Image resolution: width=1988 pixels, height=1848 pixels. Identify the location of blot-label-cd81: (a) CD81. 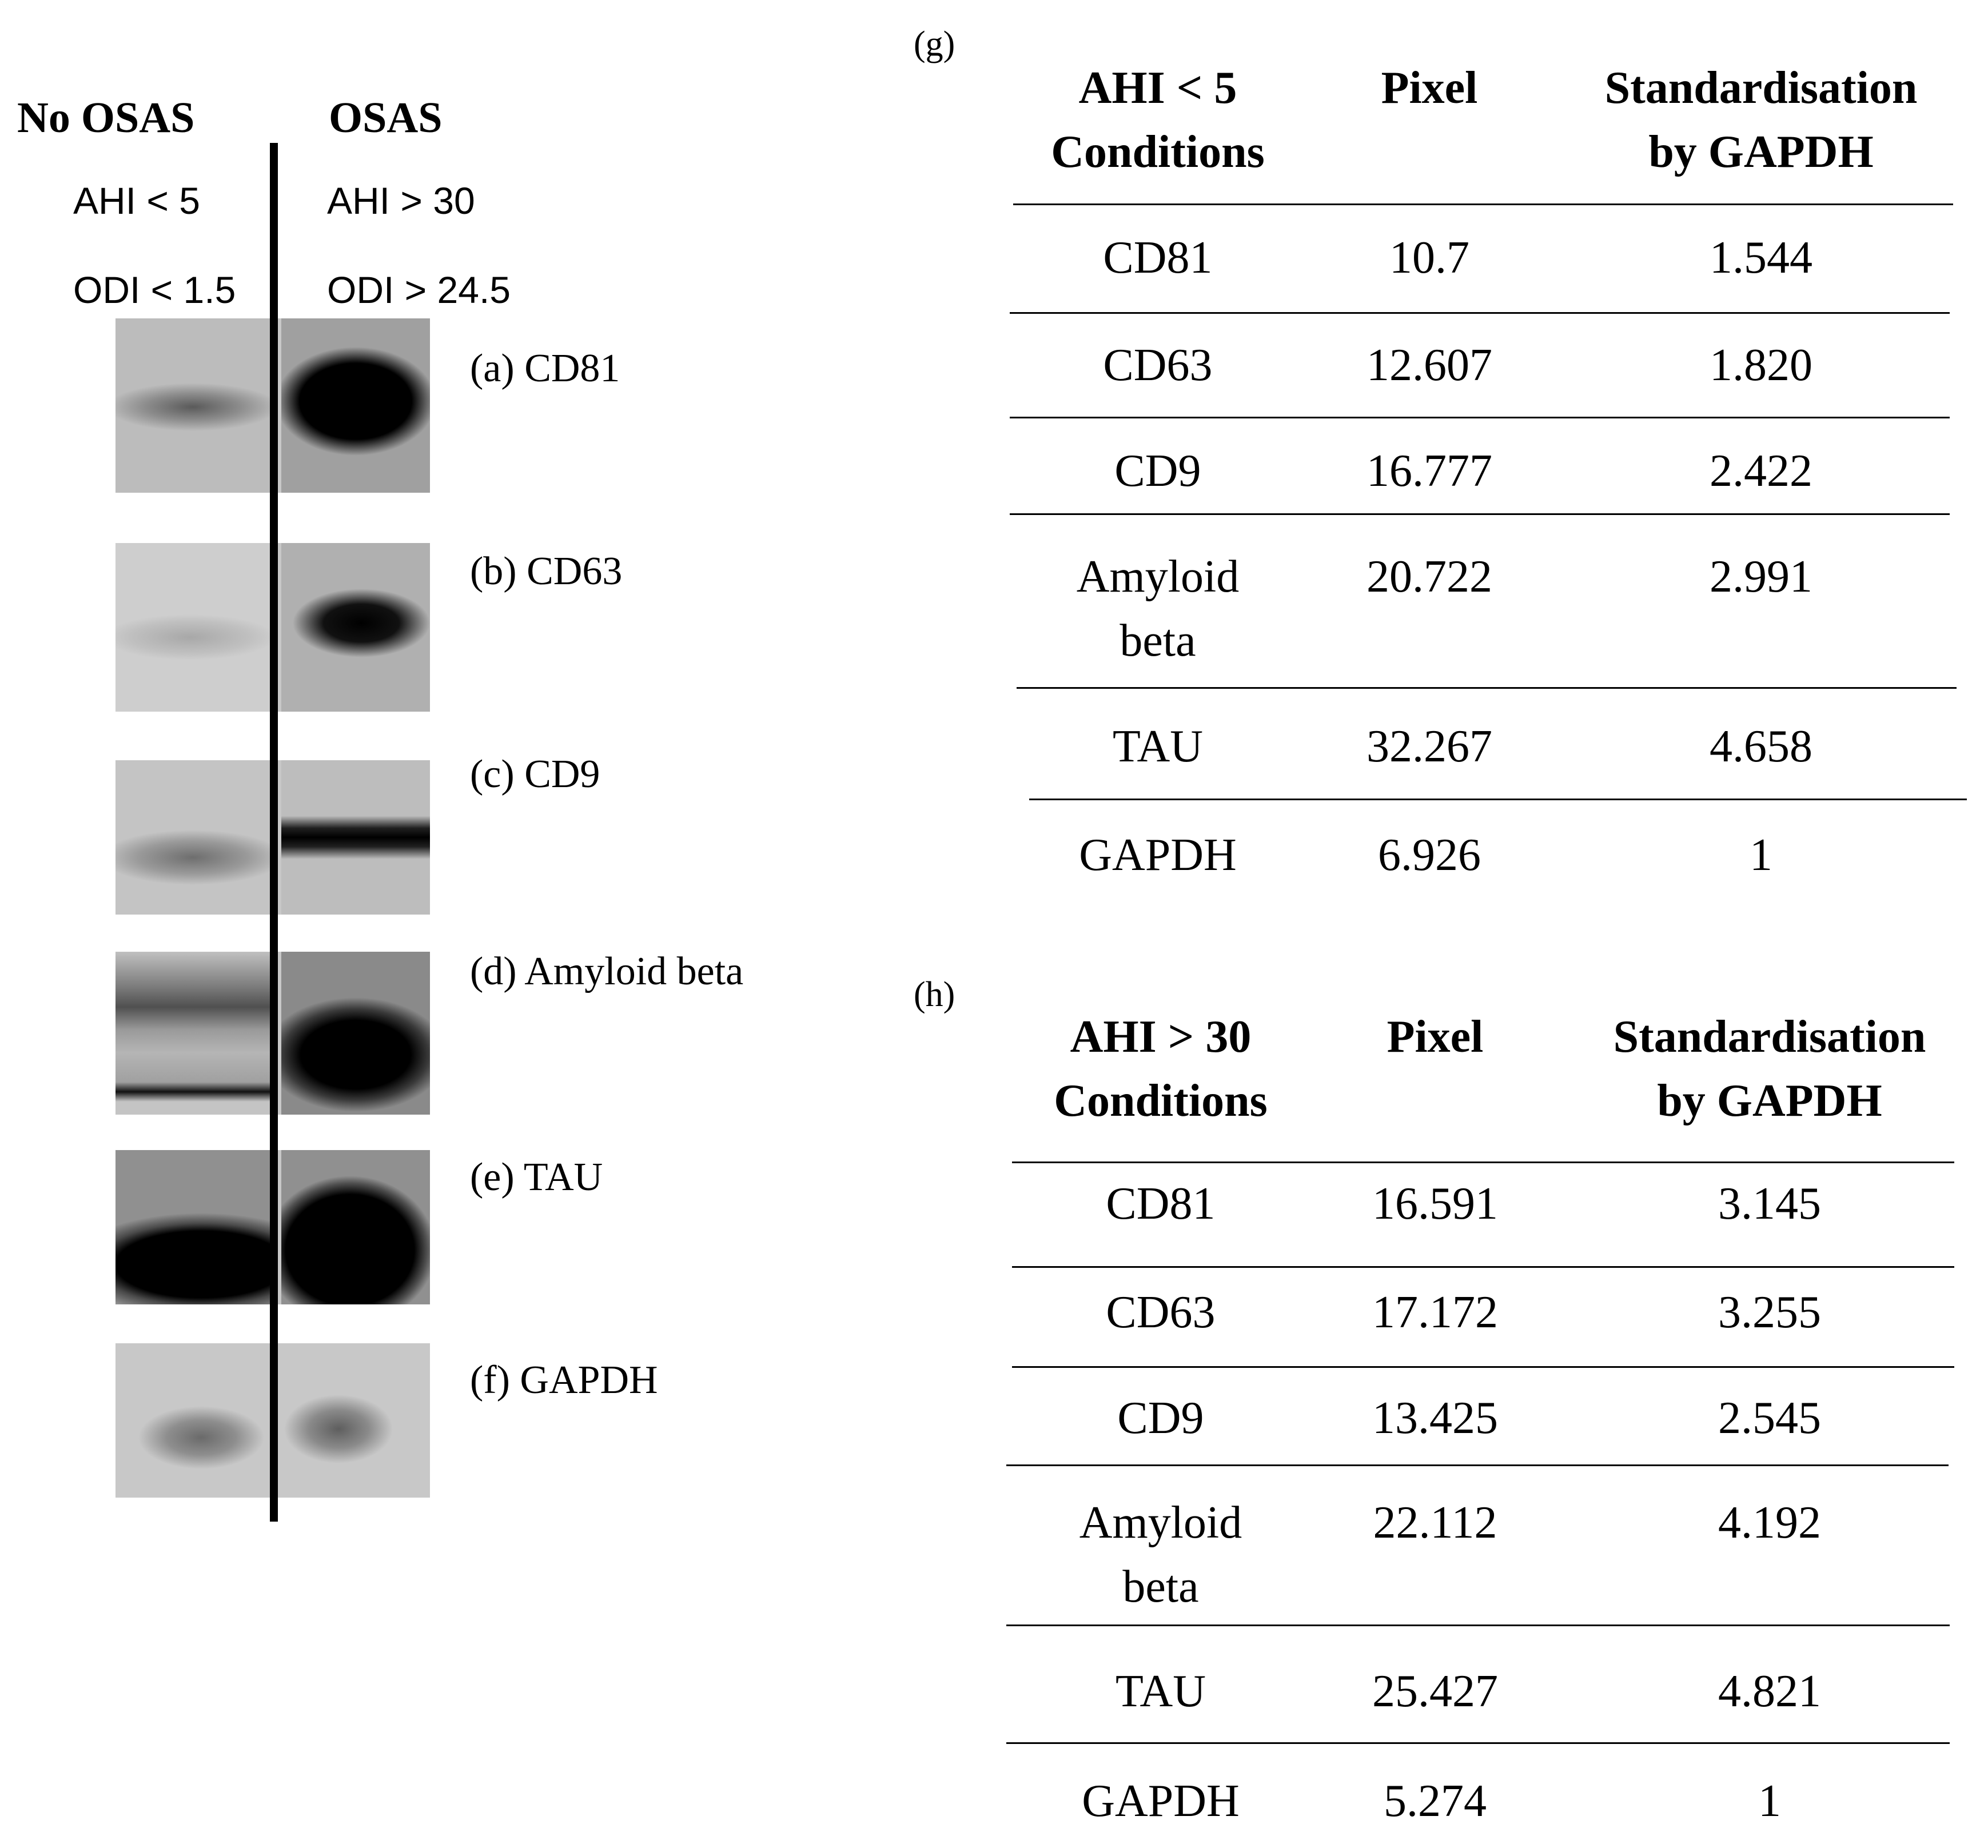
(545, 368).